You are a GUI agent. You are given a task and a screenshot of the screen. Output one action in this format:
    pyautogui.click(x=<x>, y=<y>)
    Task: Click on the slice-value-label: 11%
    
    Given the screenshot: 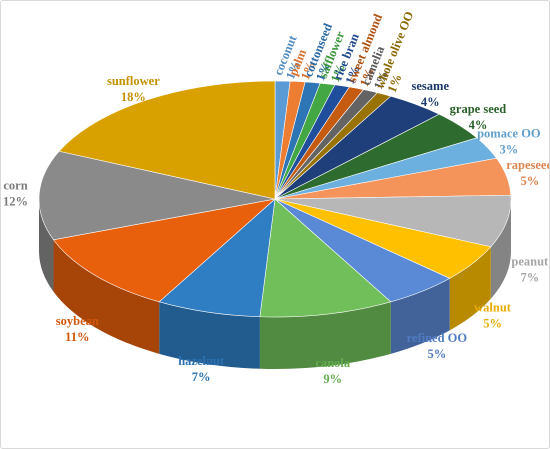 What is the action you would take?
    pyautogui.click(x=77, y=337)
    